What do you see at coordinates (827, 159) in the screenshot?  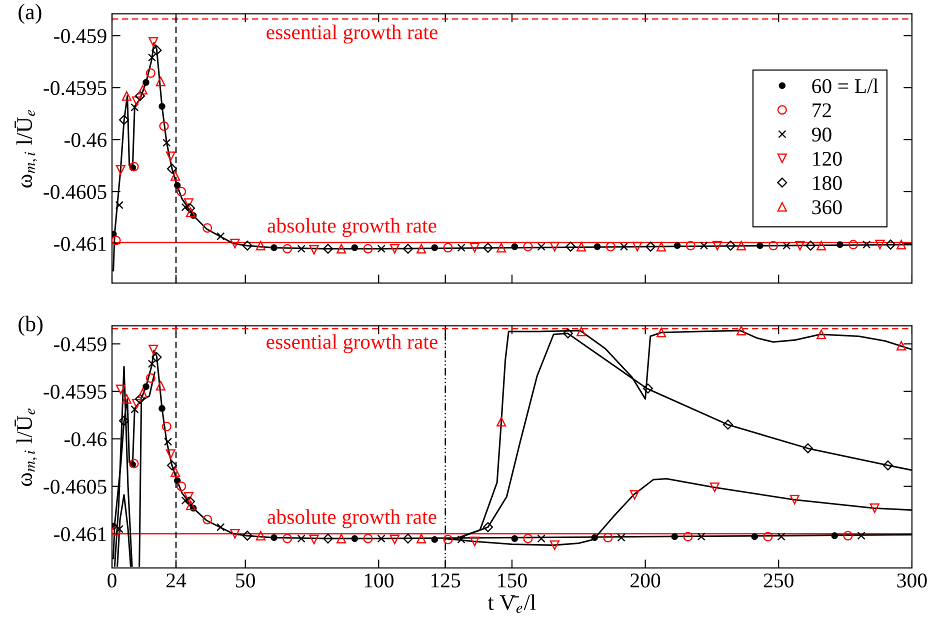 I see `legend-label: 120` at bounding box center [827, 159].